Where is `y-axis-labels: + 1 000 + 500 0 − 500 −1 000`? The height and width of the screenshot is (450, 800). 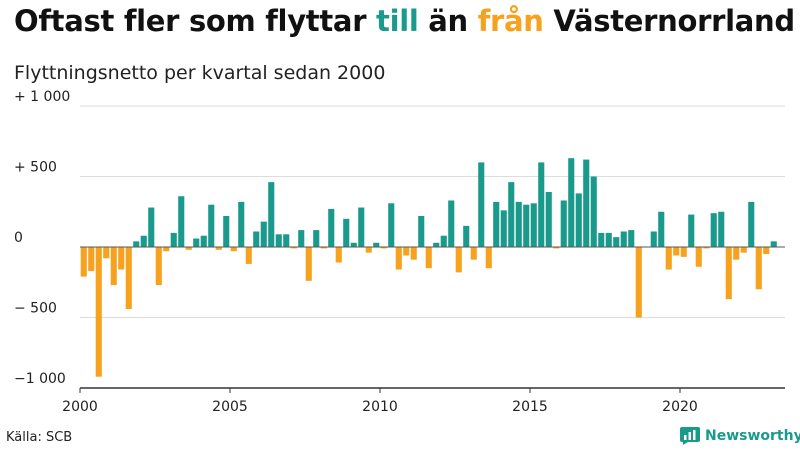
y-axis-labels: + 1 000 + 500 0 − 500 −1 000 is located at coordinates (42, 238).